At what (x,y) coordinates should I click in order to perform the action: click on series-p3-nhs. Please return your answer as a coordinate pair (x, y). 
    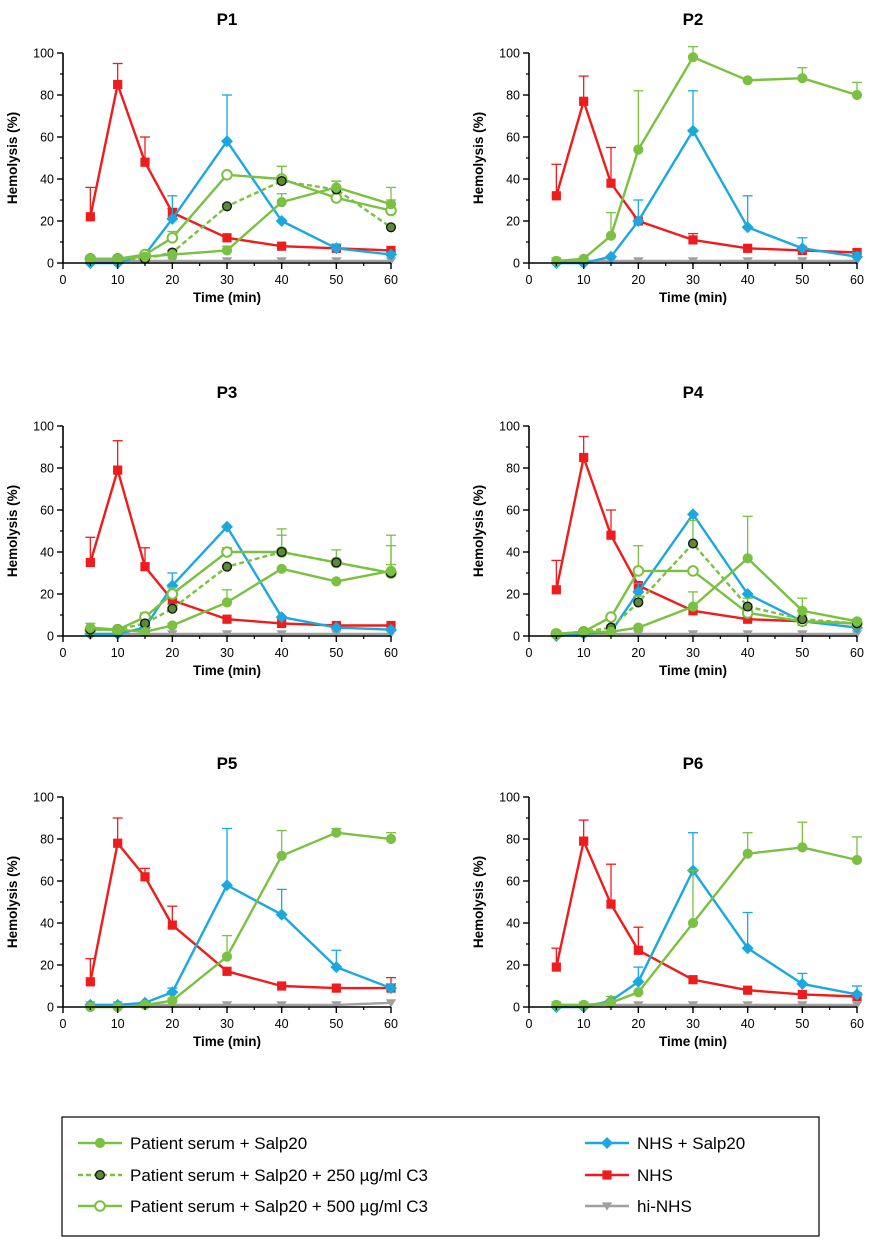
    Looking at the image, I should click on (240, 535).